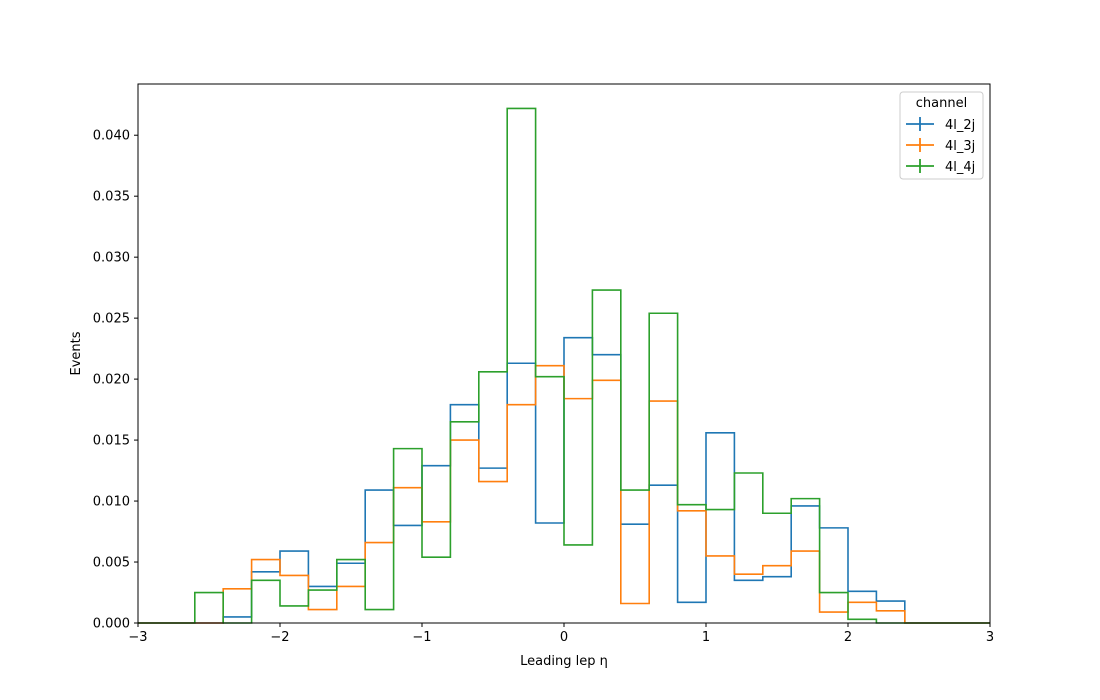 Image resolution: width=1100 pixels, height=700 pixels. Describe the element at coordinates (111, 624) in the screenshot. I see `y-tick-label: 0.000` at that location.